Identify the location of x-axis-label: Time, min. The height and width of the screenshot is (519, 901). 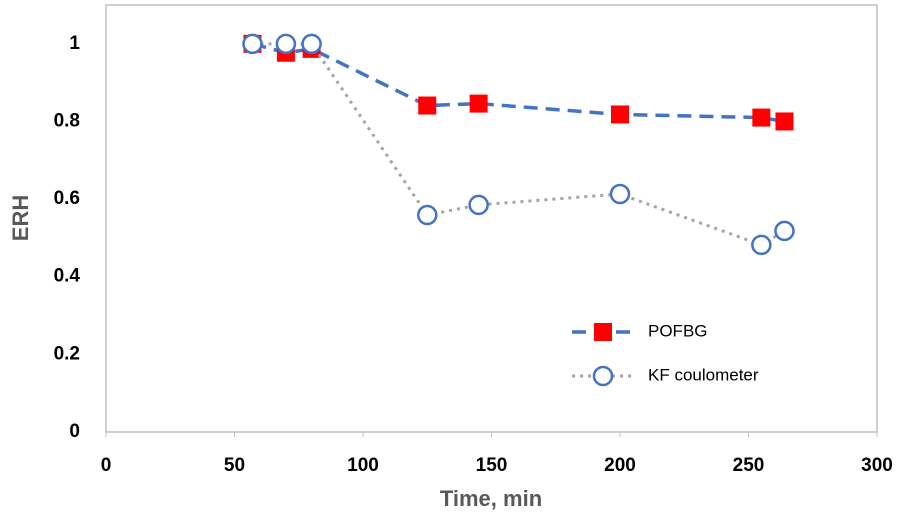
(491, 498).